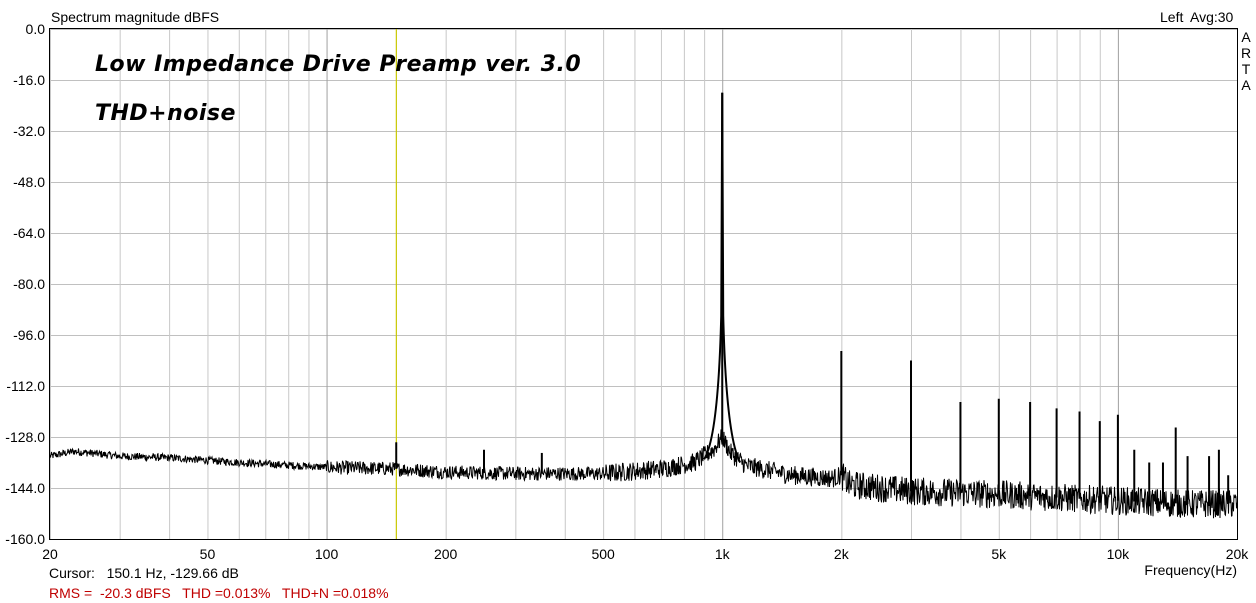 The image size is (1256, 603). Describe the element at coordinates (722, 277) in the screenshot. I see `fundamental-skirt` at that location.